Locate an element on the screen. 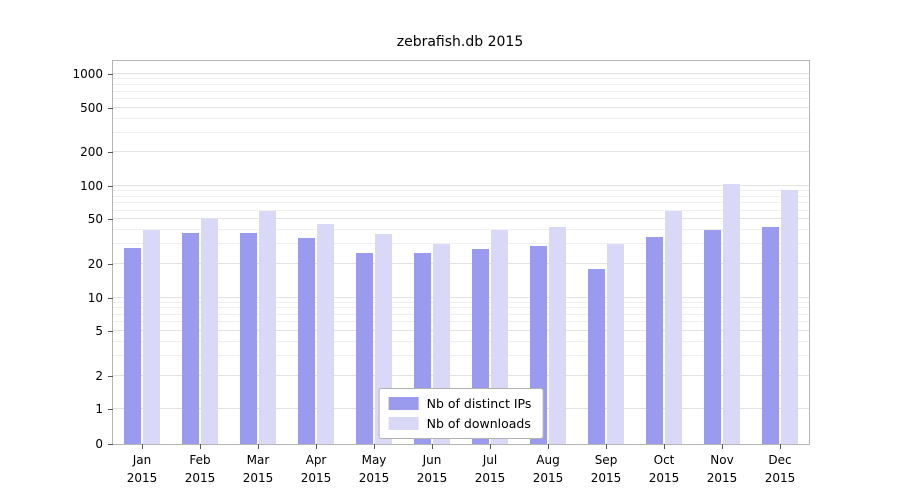 The height and width of the screenshot is (500, 900). x-tick-label: Jun 2015 is located at coordinates (432, 469).